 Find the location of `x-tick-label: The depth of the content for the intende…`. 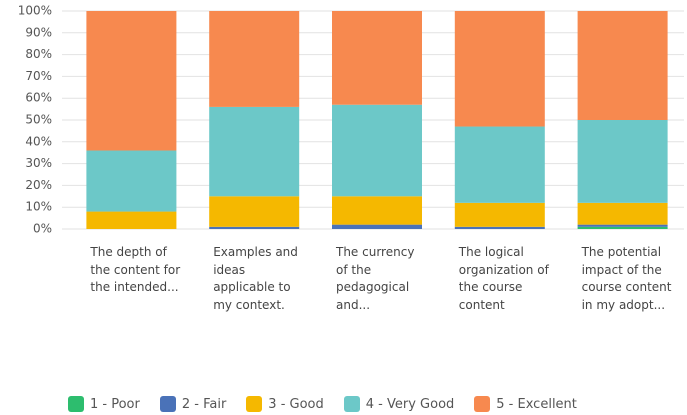

x-tick-label: The depth of the content for the intende… is located at coordinates (135, 269).